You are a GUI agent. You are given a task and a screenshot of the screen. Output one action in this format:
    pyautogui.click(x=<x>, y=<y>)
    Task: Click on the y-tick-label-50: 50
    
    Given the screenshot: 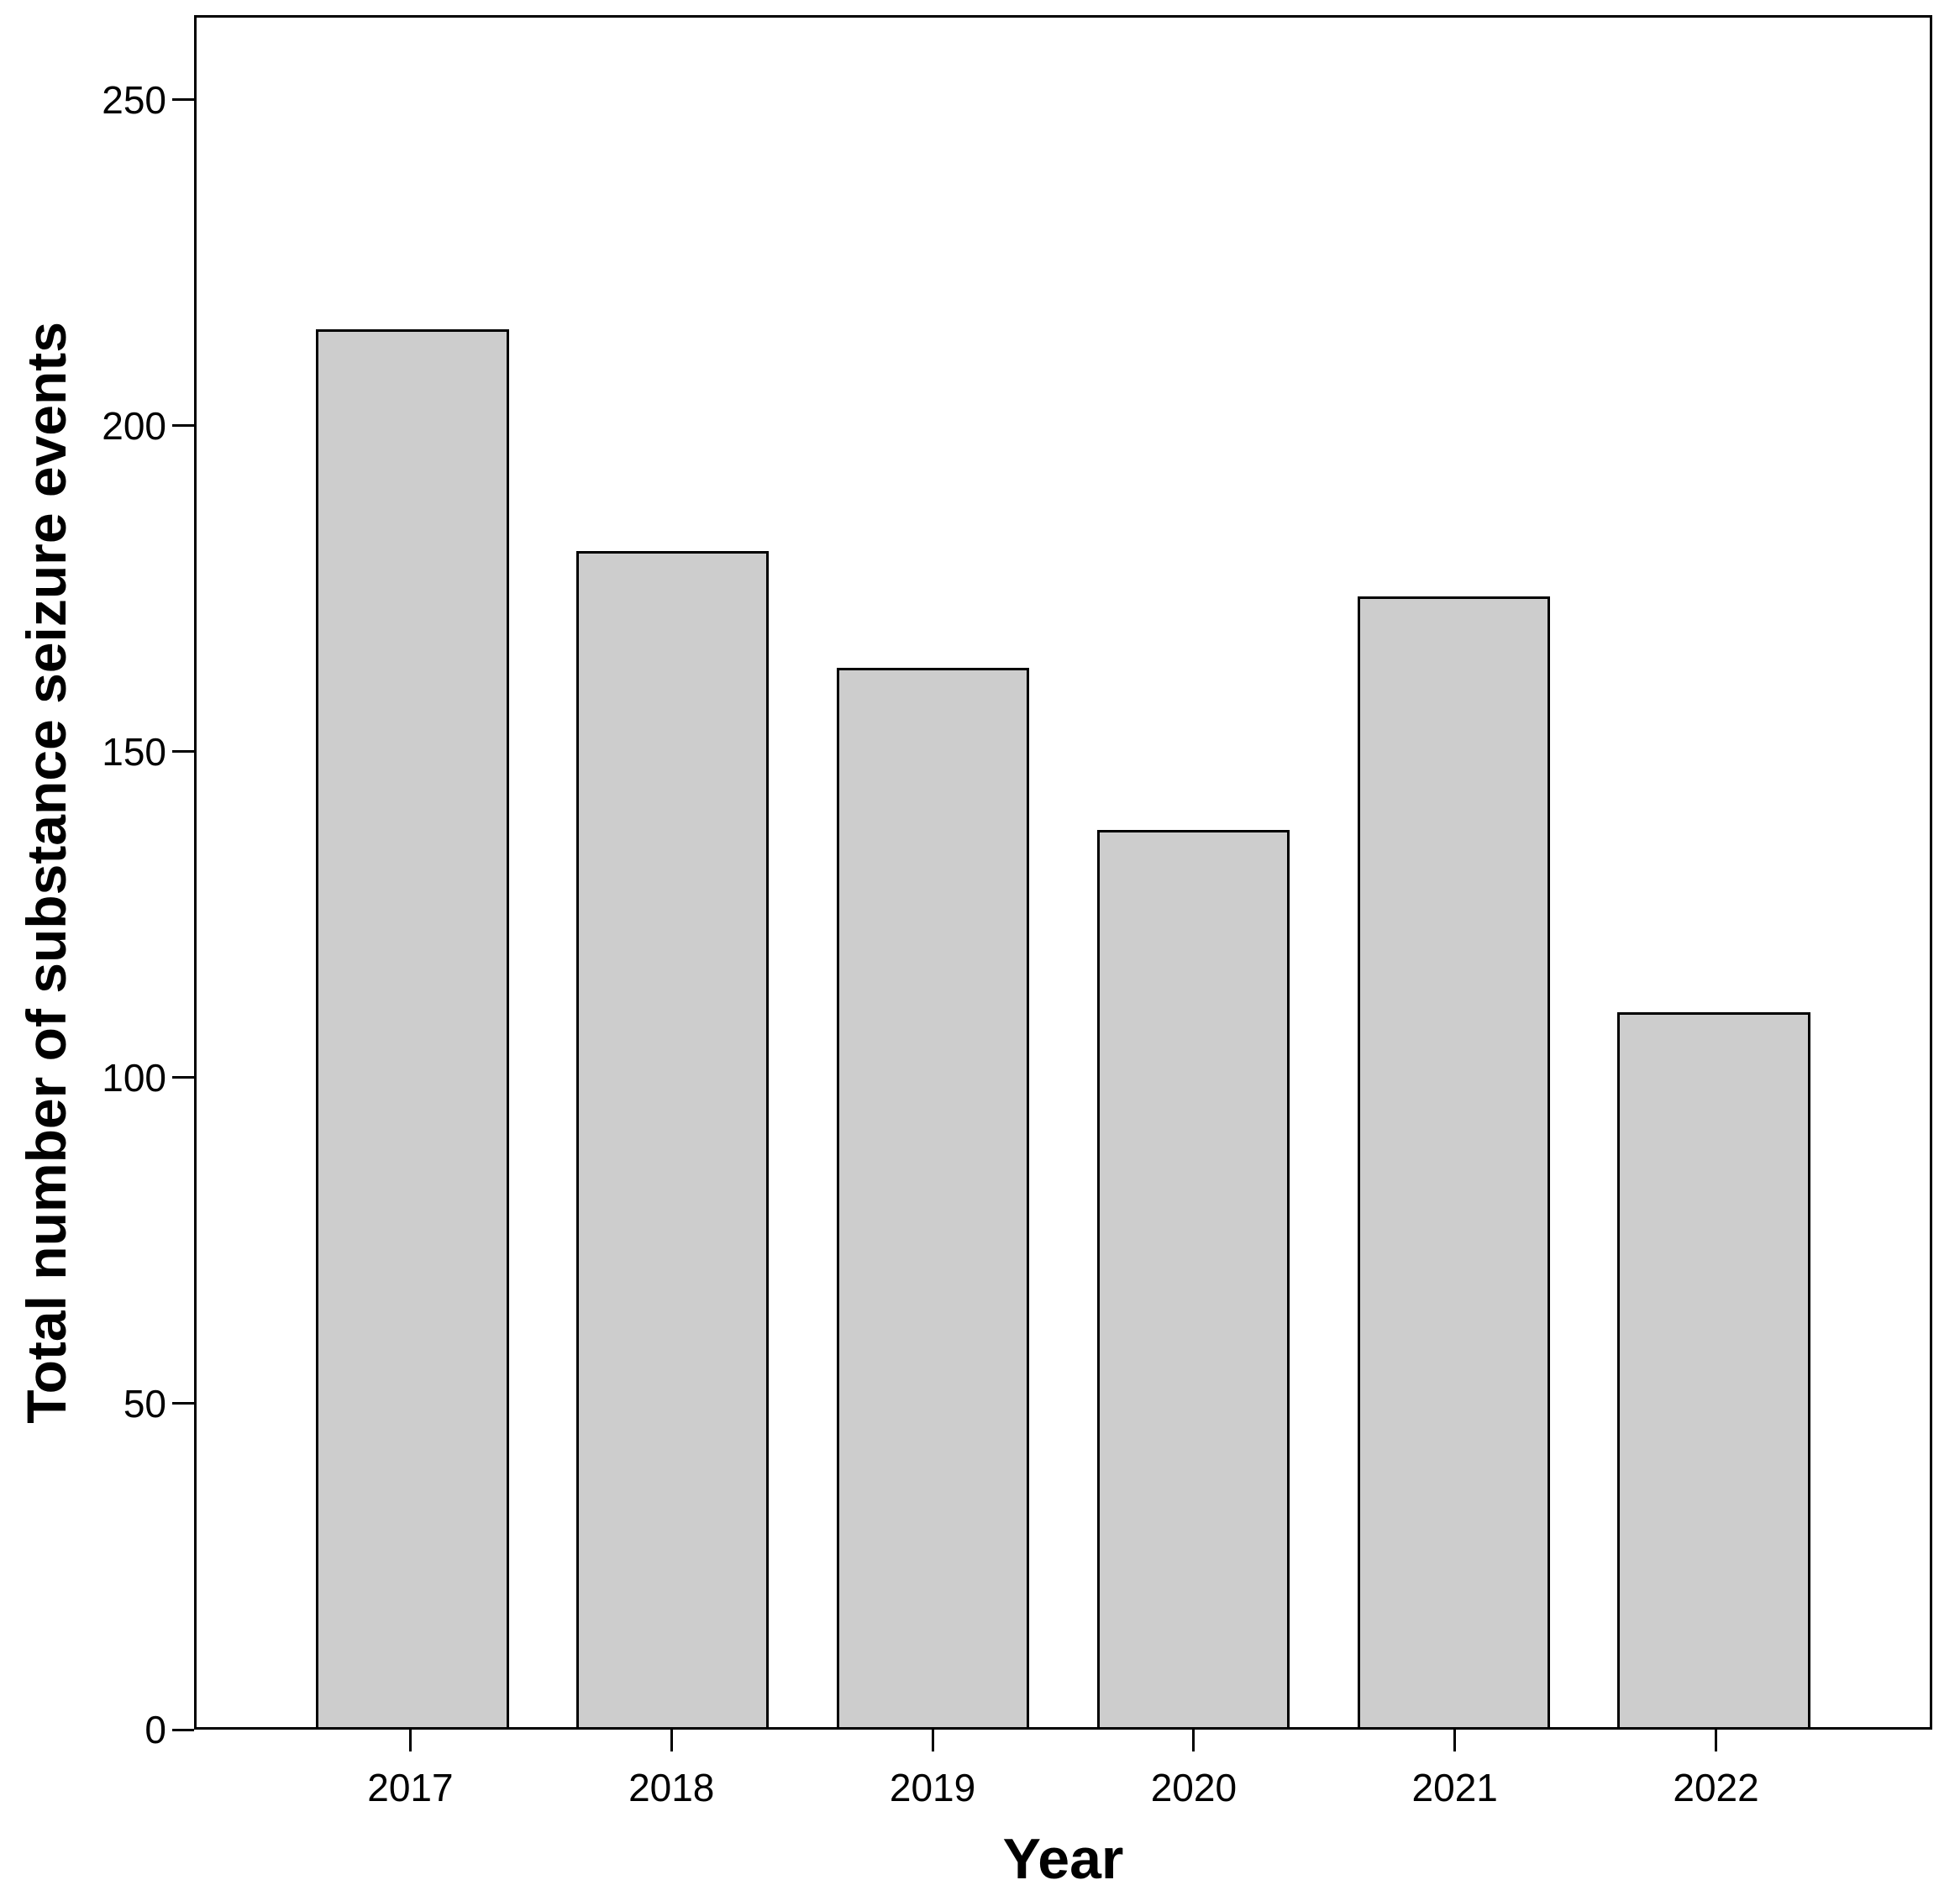 What is the action you would take?
    pyautogui.click(x=144, y=1403)
    